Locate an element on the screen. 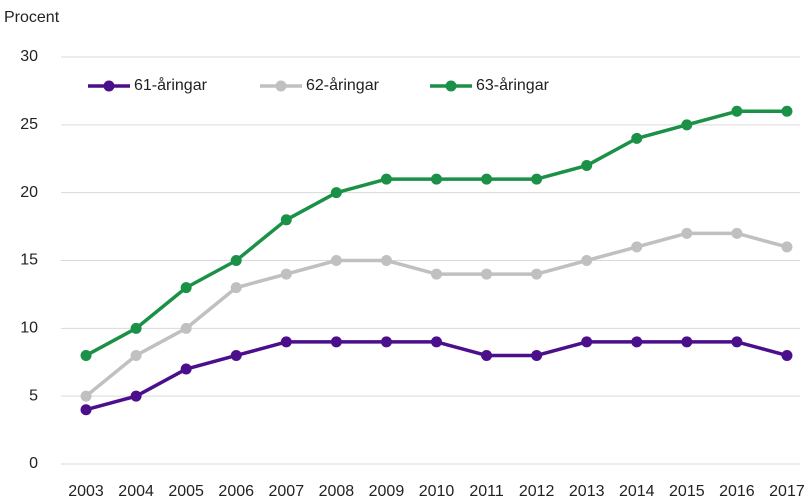 Image resolution: width=812 pixels, height=503 pixels. x-tick-label: 2006 is located at coordinates (236, 491).